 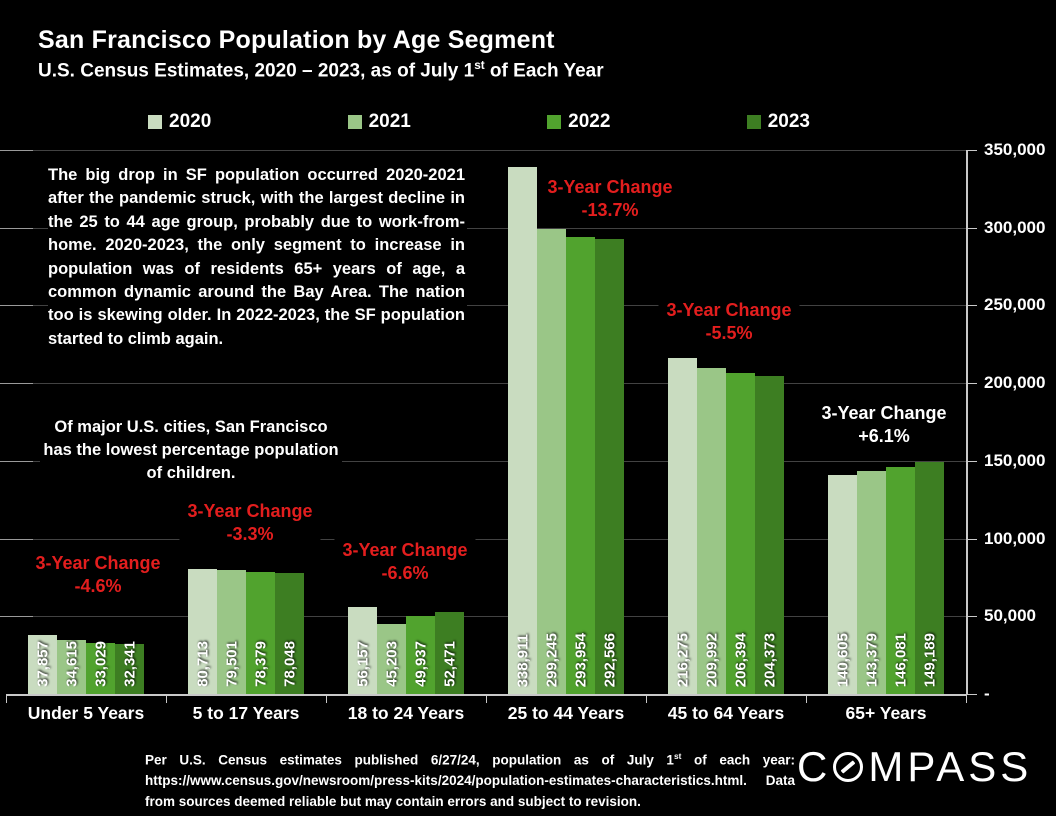 What do you see at coordinates (769, 535) in the screenshot?
I see `bar-2023: 204,373` at bounding box center [769, 535].